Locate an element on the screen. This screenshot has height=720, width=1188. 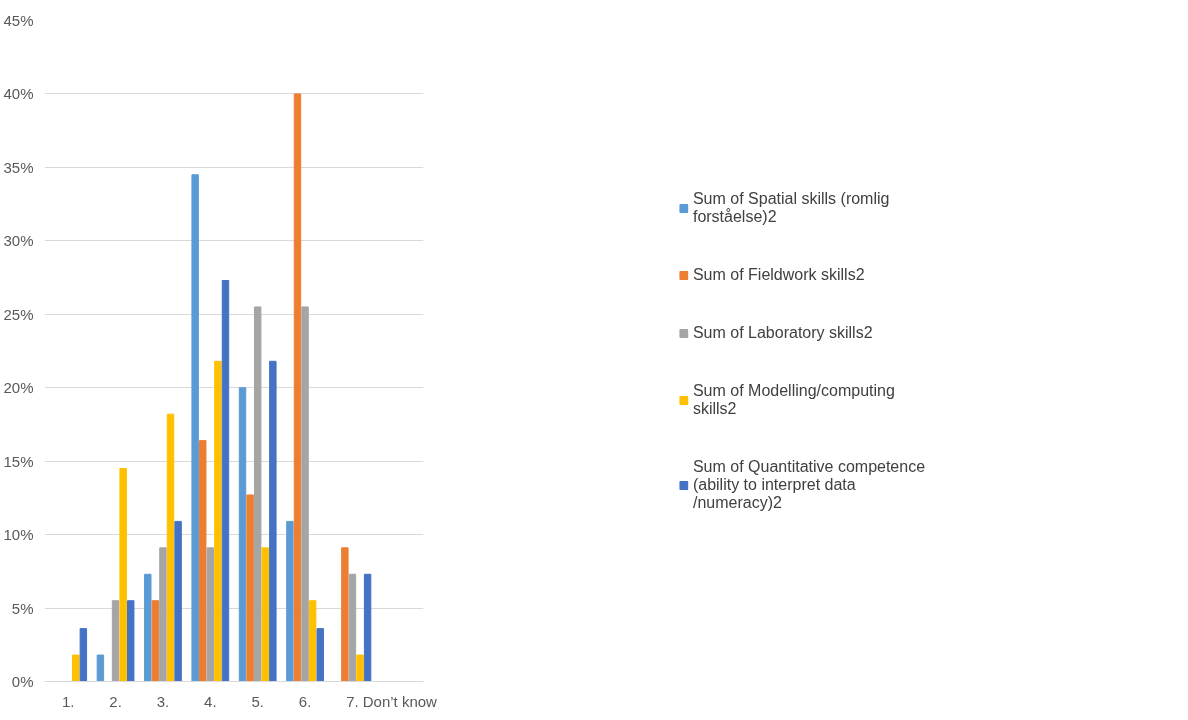
legend-label: Sum of Modelling/computing skills2 is located at coordinates (793, 399).